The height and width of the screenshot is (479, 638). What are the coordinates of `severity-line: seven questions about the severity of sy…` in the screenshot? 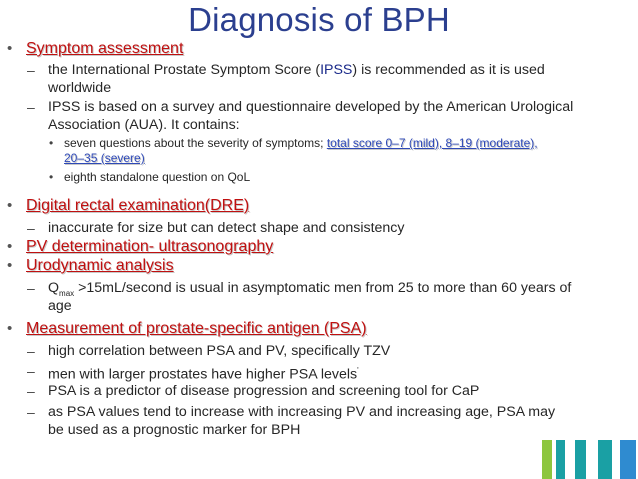 It's located at (349, 143).